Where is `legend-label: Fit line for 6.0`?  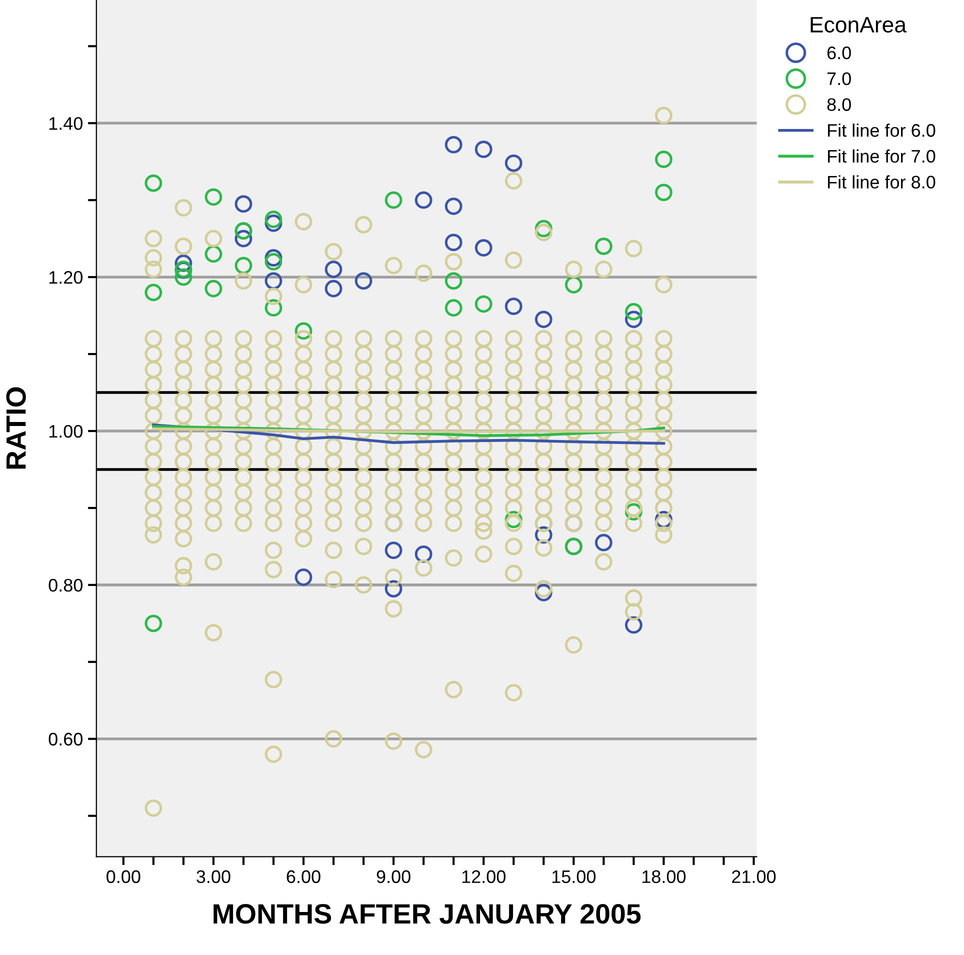 legend-label: Fit line for 6.0 is located at coordinates (882, 130).